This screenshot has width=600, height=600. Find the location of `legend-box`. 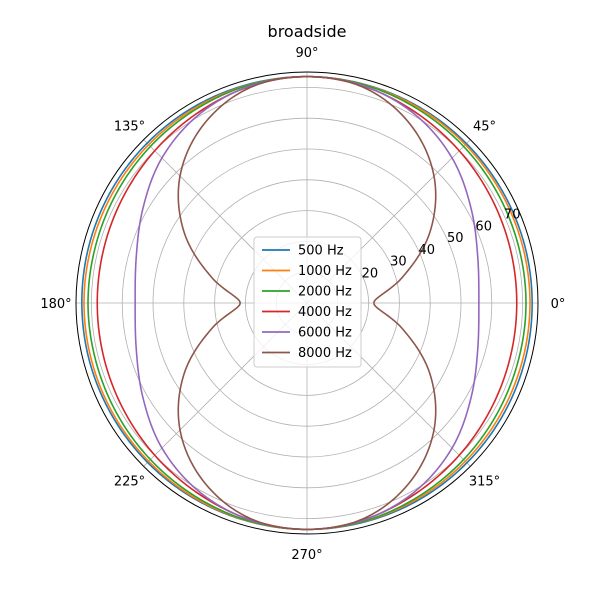

legend-box is located at coordinates (307, 302).